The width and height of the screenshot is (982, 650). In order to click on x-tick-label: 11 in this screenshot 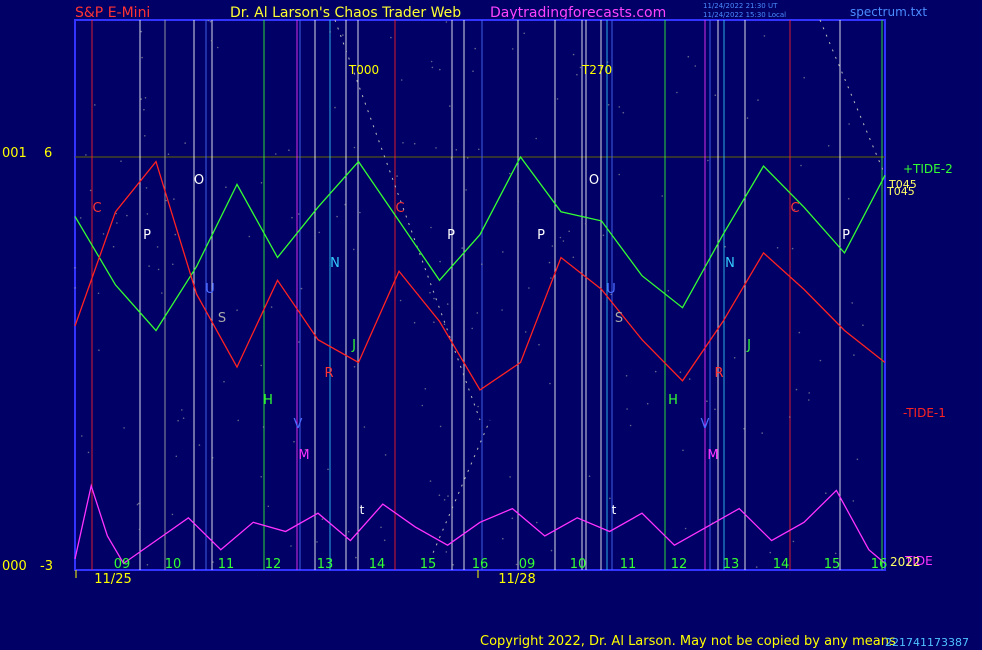, I will do `click(226, 564)`.